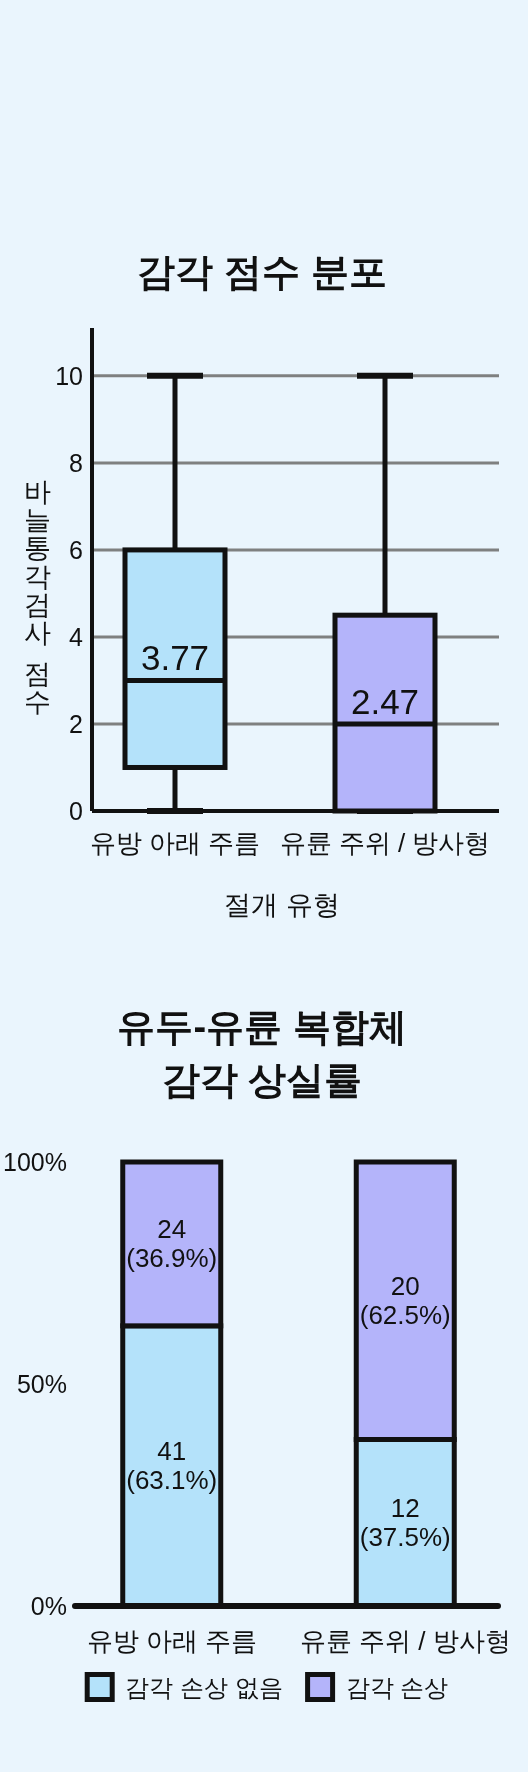 This screenshot has height=1772, width=528. Describe the element at coordinates (397, 1687) in the screenshot. I see `legend-label: 감각 손상` at that location.